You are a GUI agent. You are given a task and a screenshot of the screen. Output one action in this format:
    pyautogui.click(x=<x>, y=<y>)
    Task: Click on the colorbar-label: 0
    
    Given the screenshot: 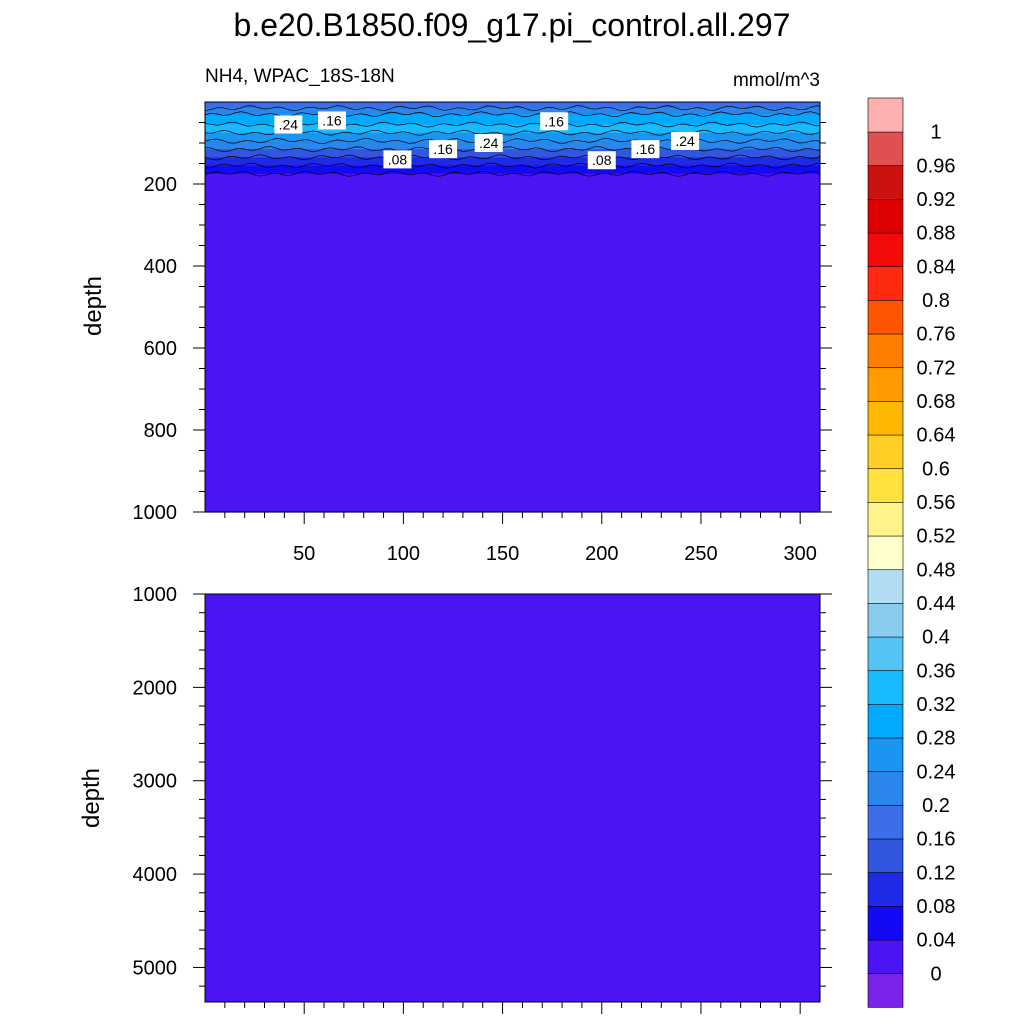 What is the action you would take?
    pyautogui.click(x=935, y=974)
    